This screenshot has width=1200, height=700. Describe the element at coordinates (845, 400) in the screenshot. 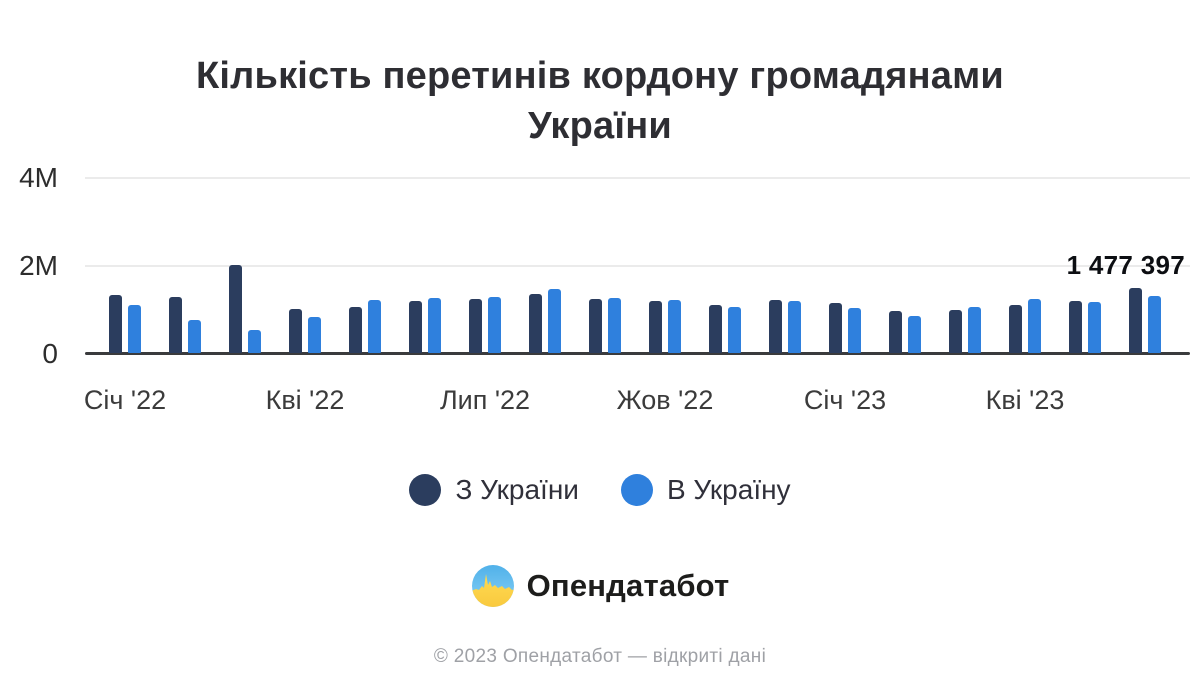

I see `x-tick-label: Січ '23` at that location.